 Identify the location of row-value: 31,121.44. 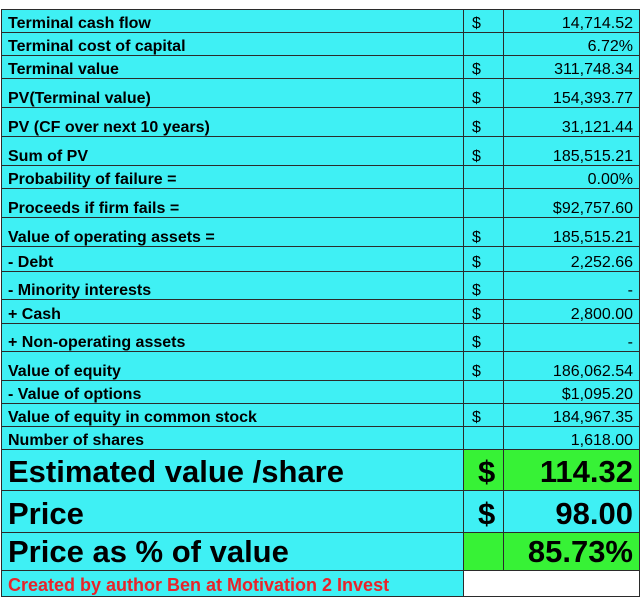
(571, 122).